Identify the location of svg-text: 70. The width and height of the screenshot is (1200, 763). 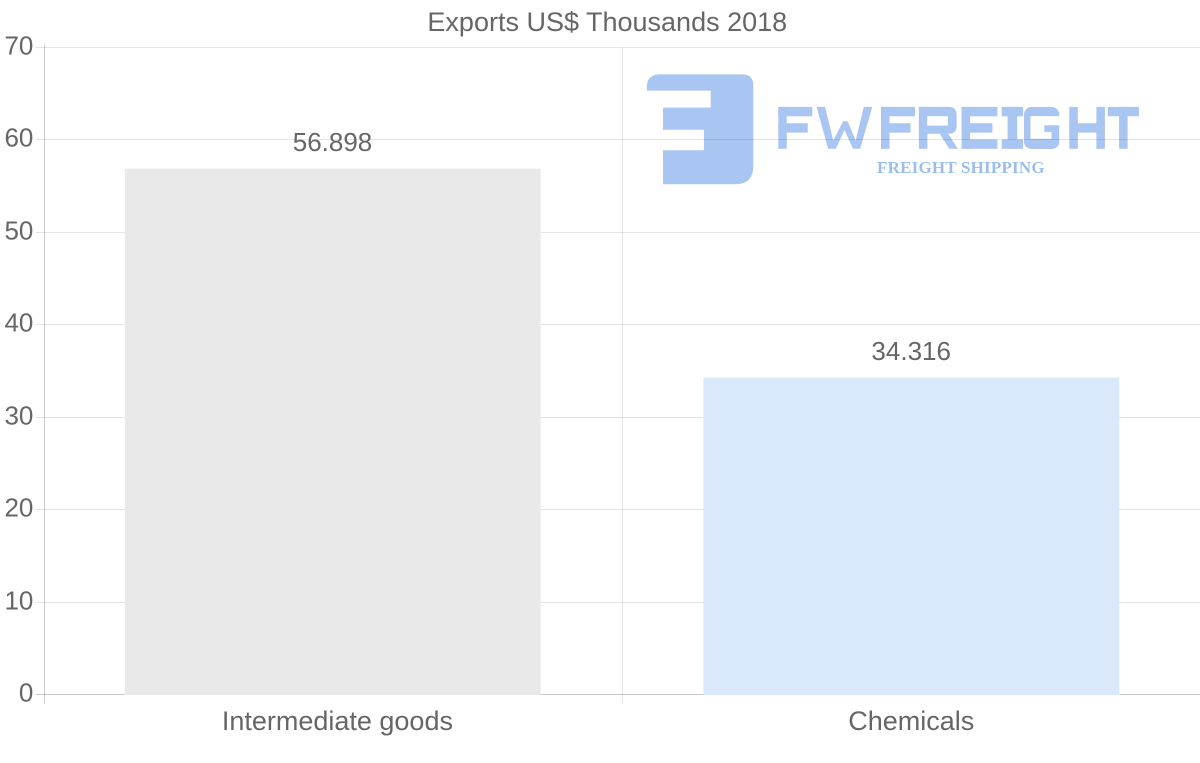
(18, 46).